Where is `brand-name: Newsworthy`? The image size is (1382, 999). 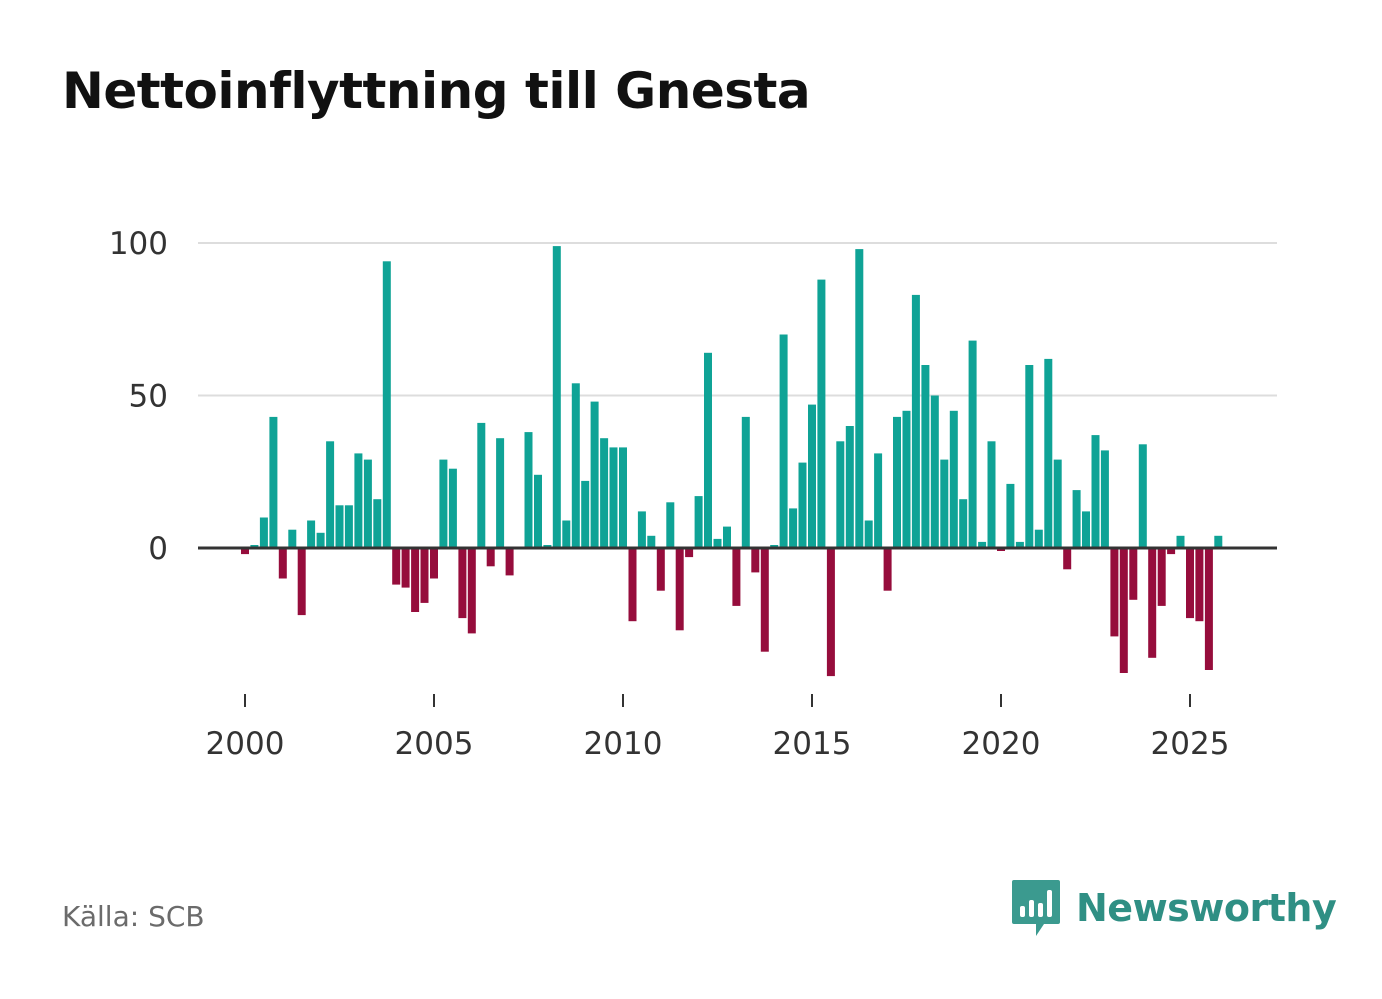
brand-name: Newsworthy is located at coordinates (1206, 908).